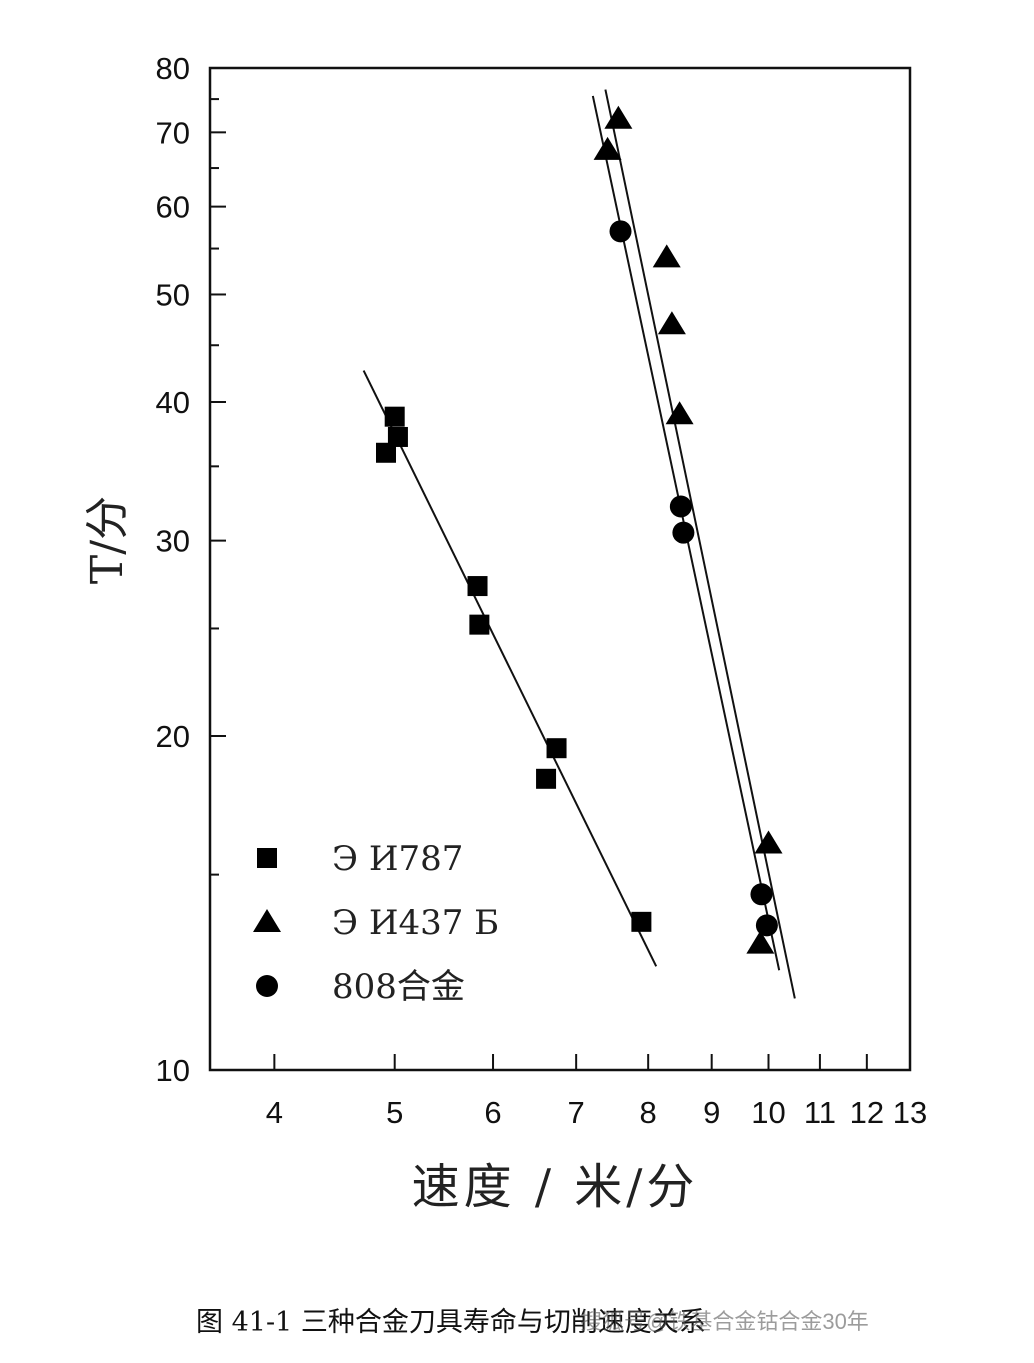  What do you see at coordinates (274, 1112) in the screenshot?
I see `x-tick-label: 4` at bounding box center [274, 1112].